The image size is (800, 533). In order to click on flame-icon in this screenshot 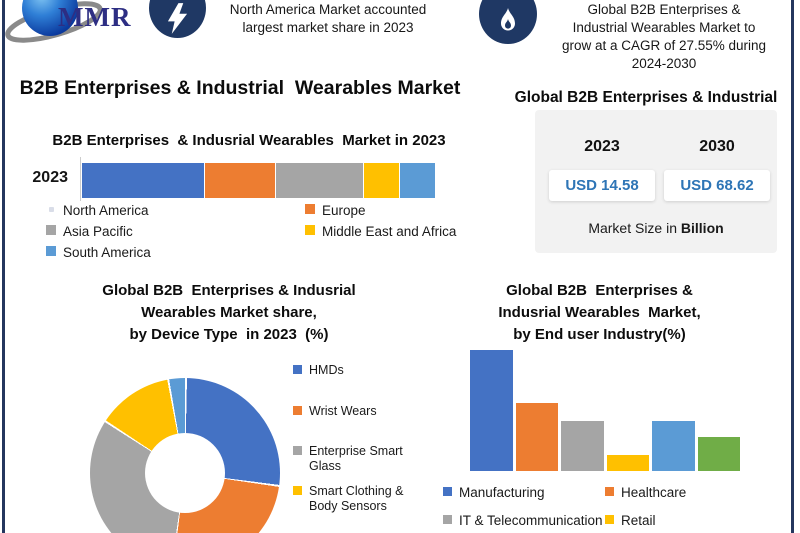, I will do `click(508, 19)`.